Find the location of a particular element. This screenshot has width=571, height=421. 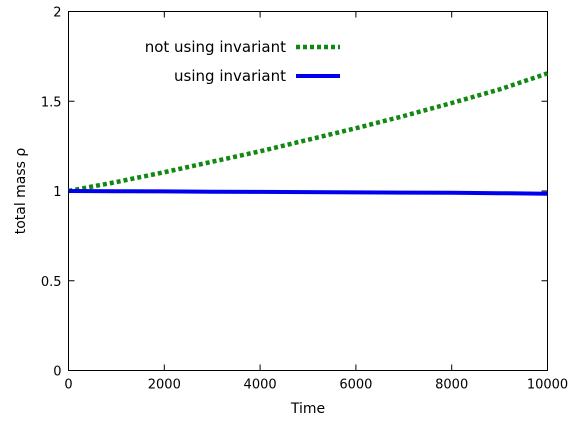

x-axis-label: Time is located at coordinates (307, 409).